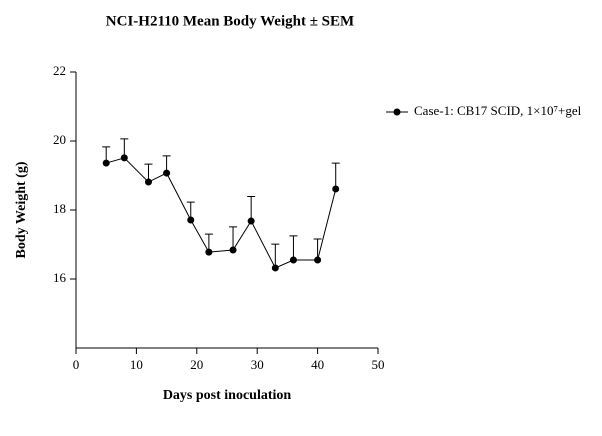 The image size is (602, 436). I want to click on x-tick-label: 10, so click(136, 364).